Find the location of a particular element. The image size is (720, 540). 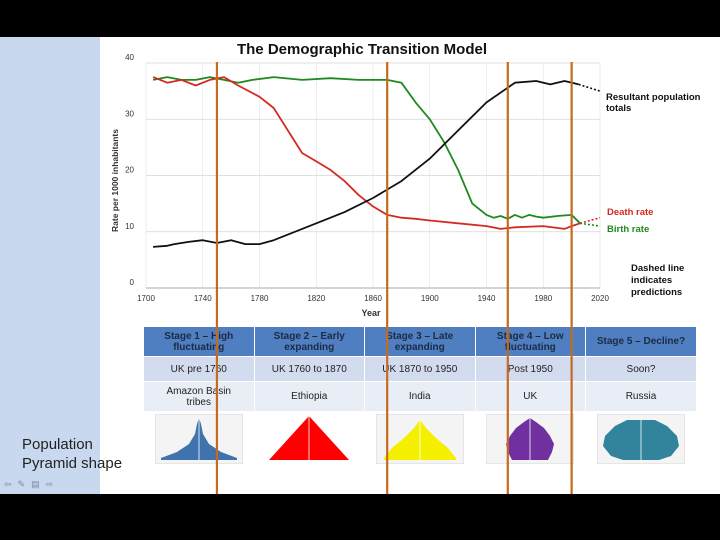

example-cell: Russia is located at coordinates (641, 396).